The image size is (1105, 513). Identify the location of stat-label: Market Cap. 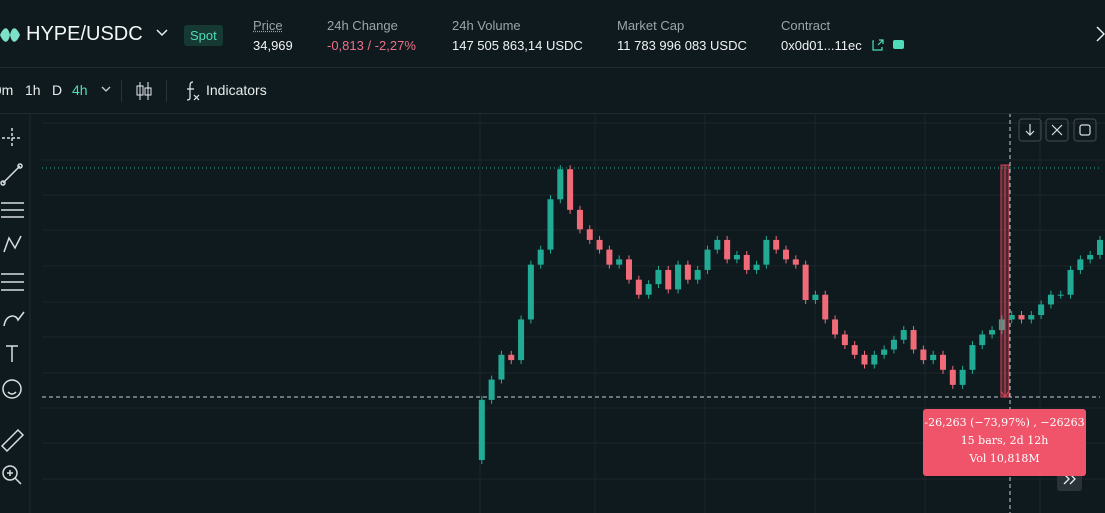
(651, 25).